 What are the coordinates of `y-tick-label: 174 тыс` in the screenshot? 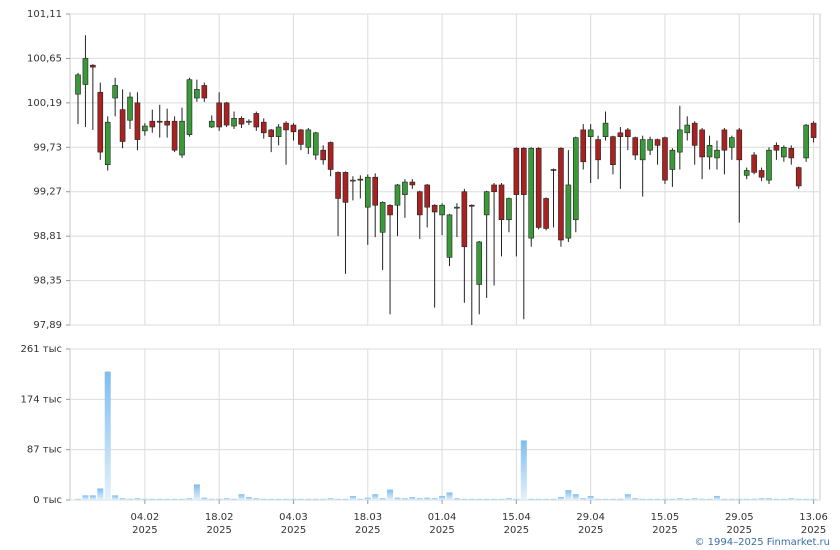 It's located at (41, 399).